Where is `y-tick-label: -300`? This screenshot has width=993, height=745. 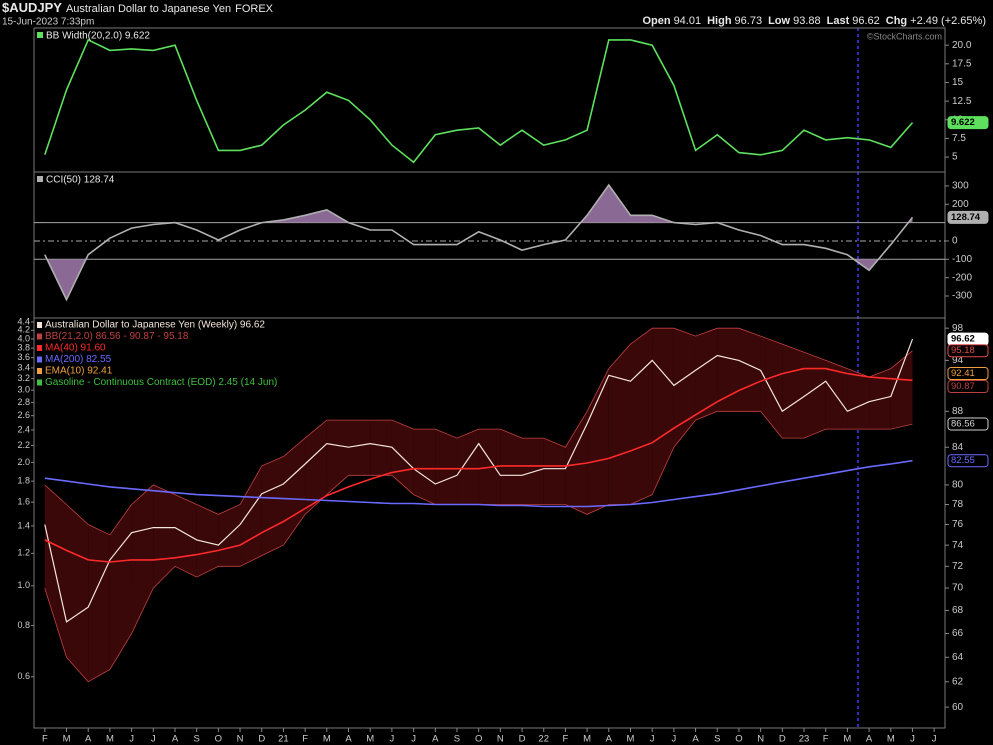 y-tick-label: -300 is located at coordinates (962, 296).